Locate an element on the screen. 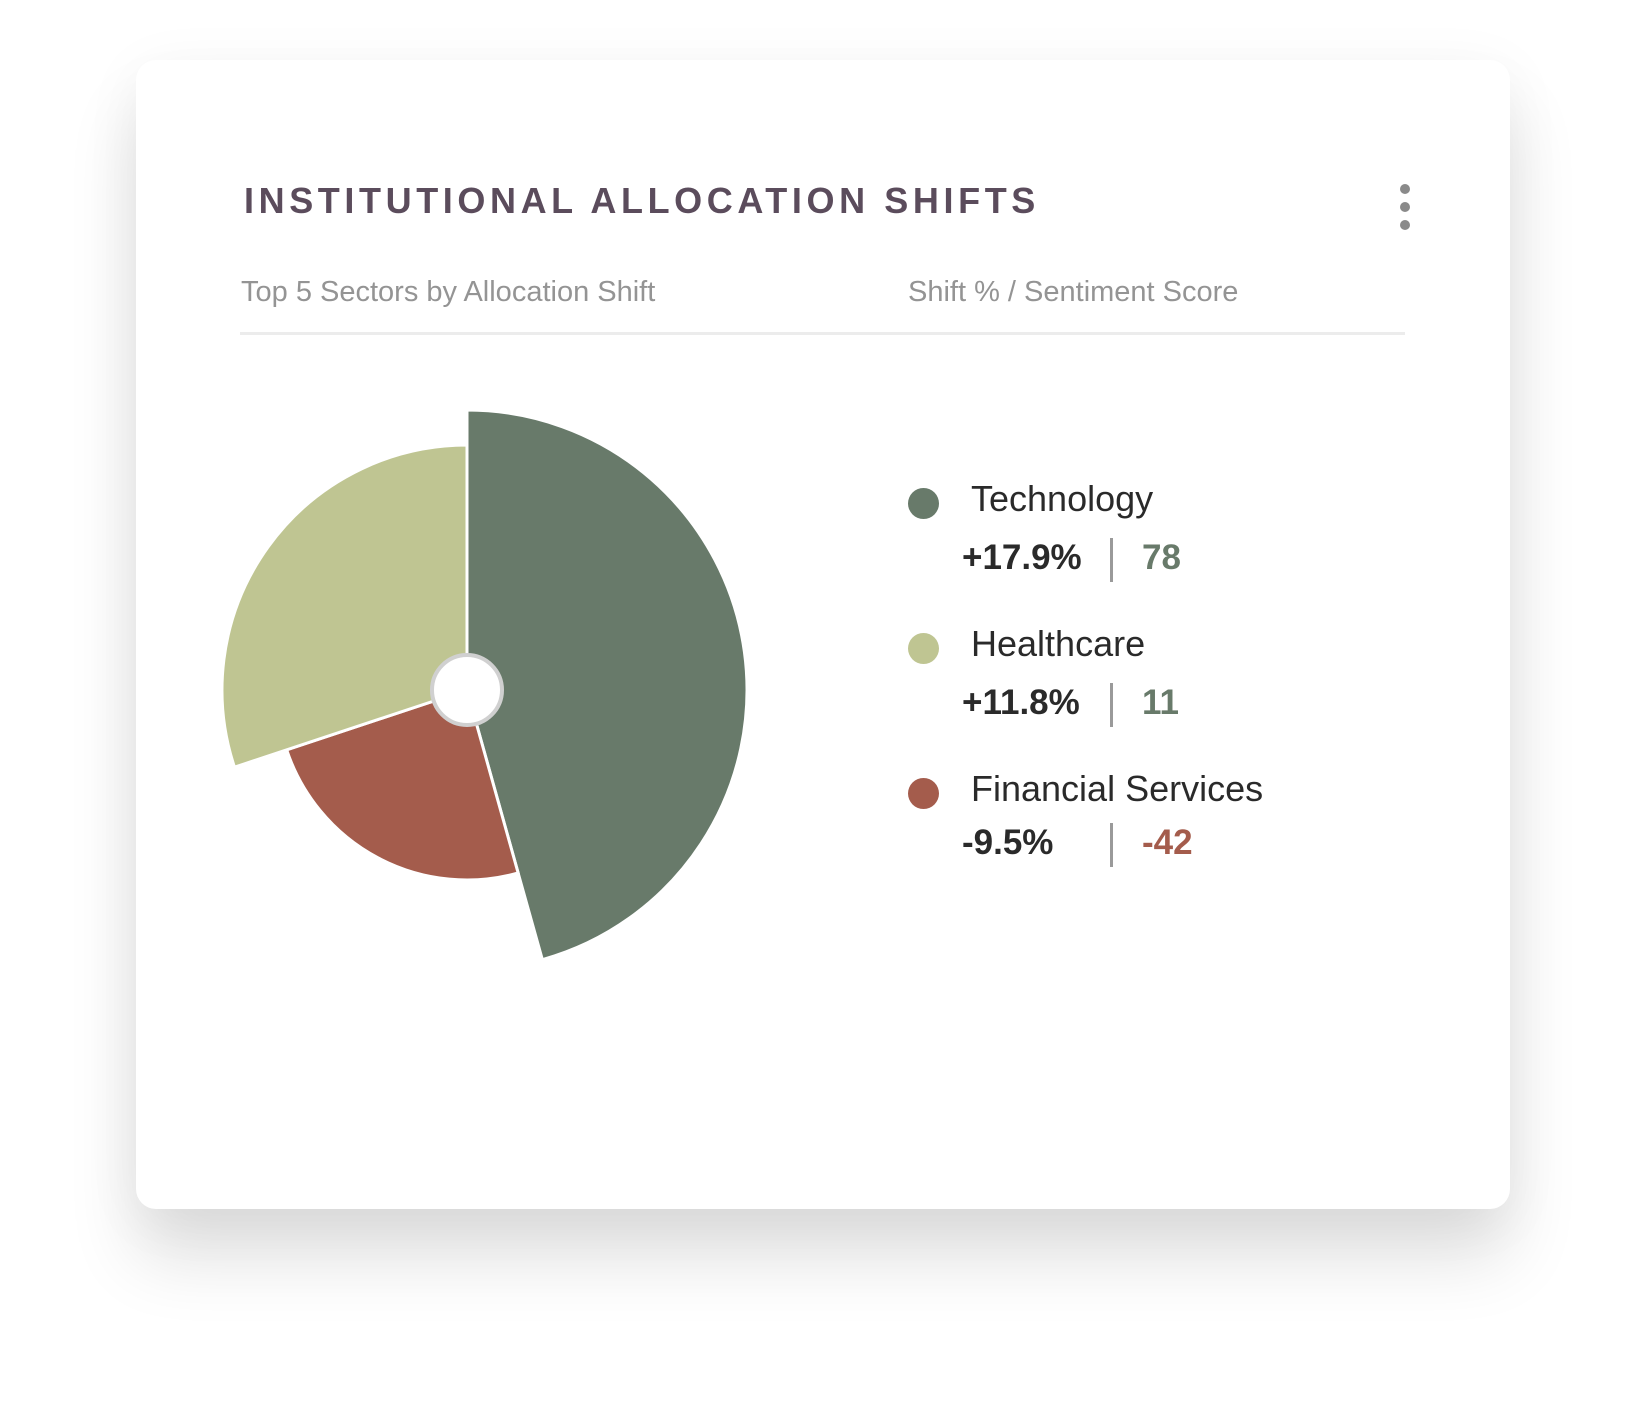 The image size is (1635, 1410). legend-shift: +17.9% is located at coordinates (1022, 557).